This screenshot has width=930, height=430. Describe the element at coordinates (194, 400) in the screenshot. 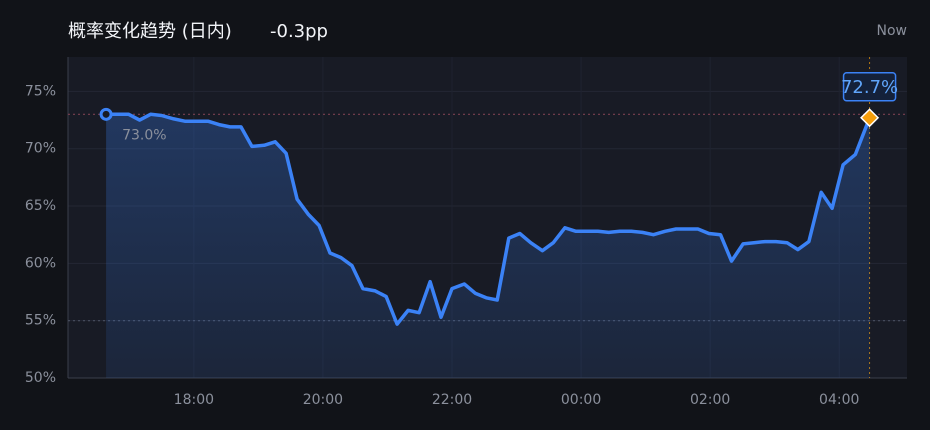

I see `x-tick-label: 18:00` at that location.